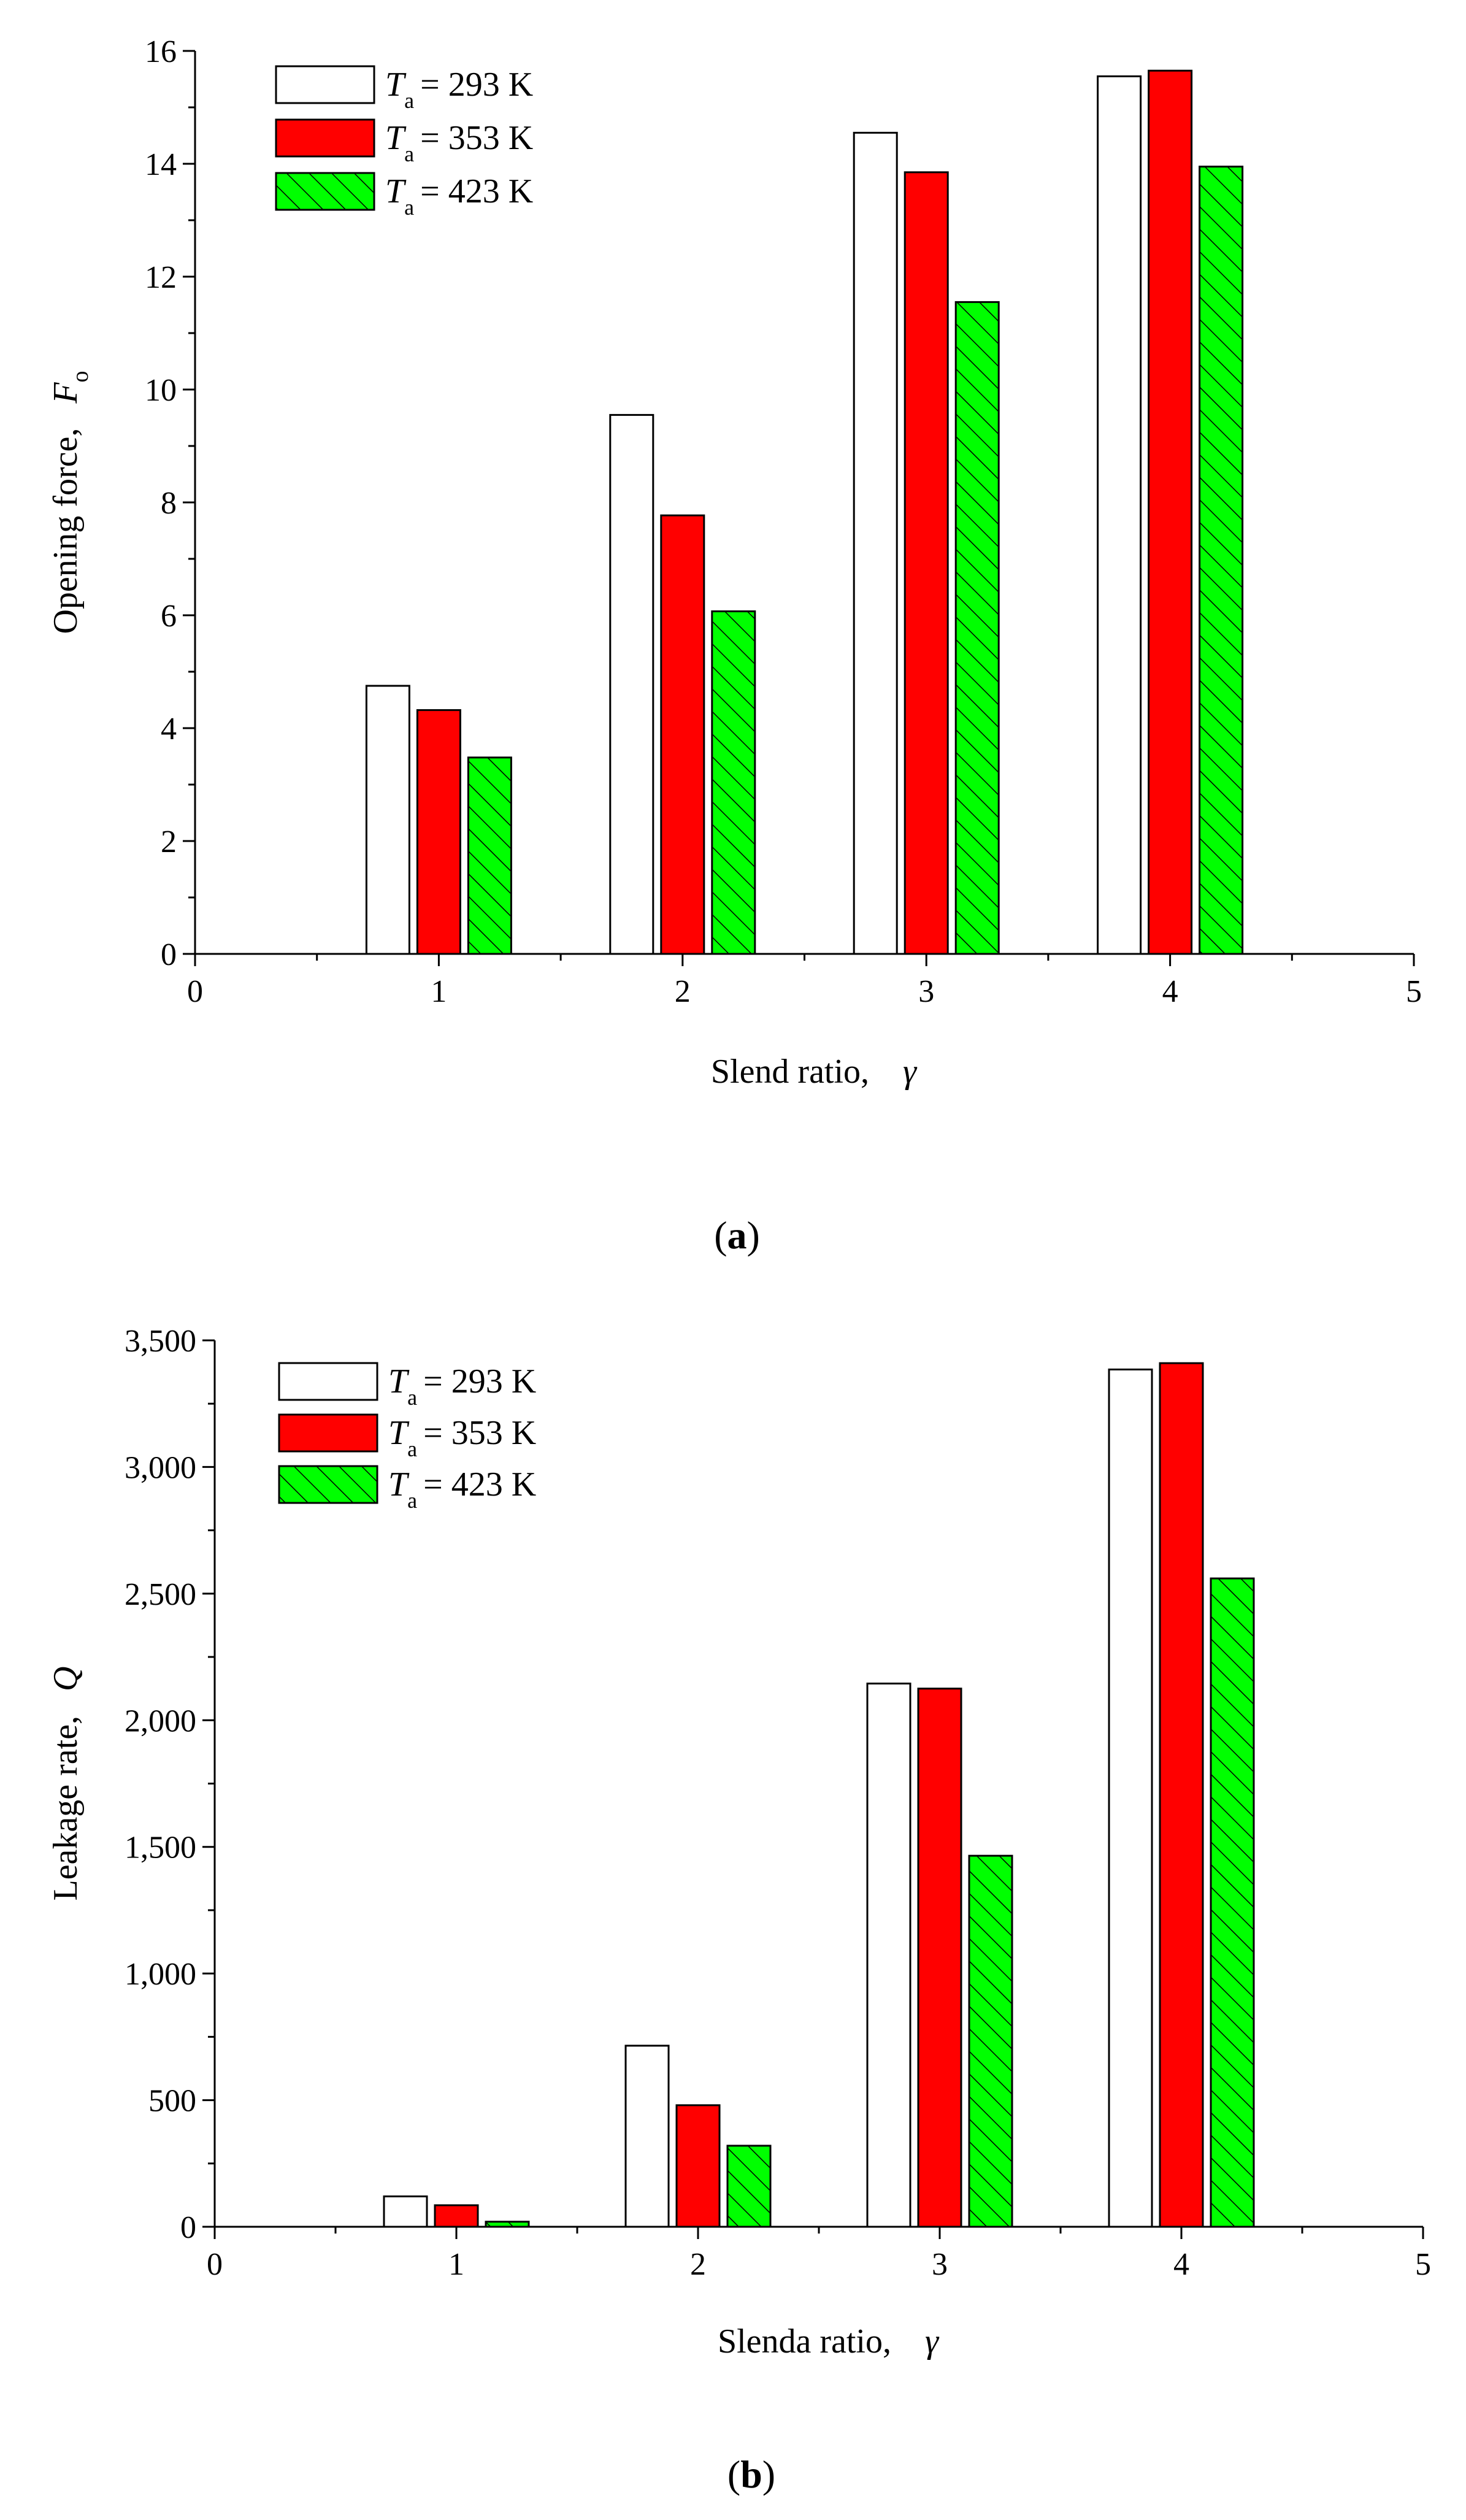  What do you see at coordinates (161, 277) in the screenshot?
I see `y-tick-label: 12` at bounding box center [161, 277].